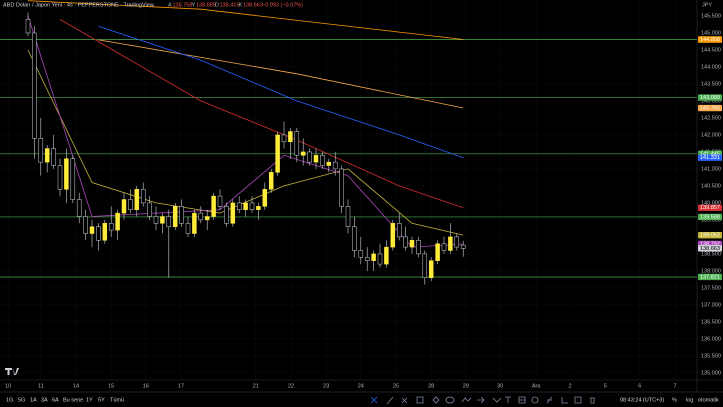 The height and width of the screenshot is (407, 723). I want to click on range-button: 1A, so click(33, 400).